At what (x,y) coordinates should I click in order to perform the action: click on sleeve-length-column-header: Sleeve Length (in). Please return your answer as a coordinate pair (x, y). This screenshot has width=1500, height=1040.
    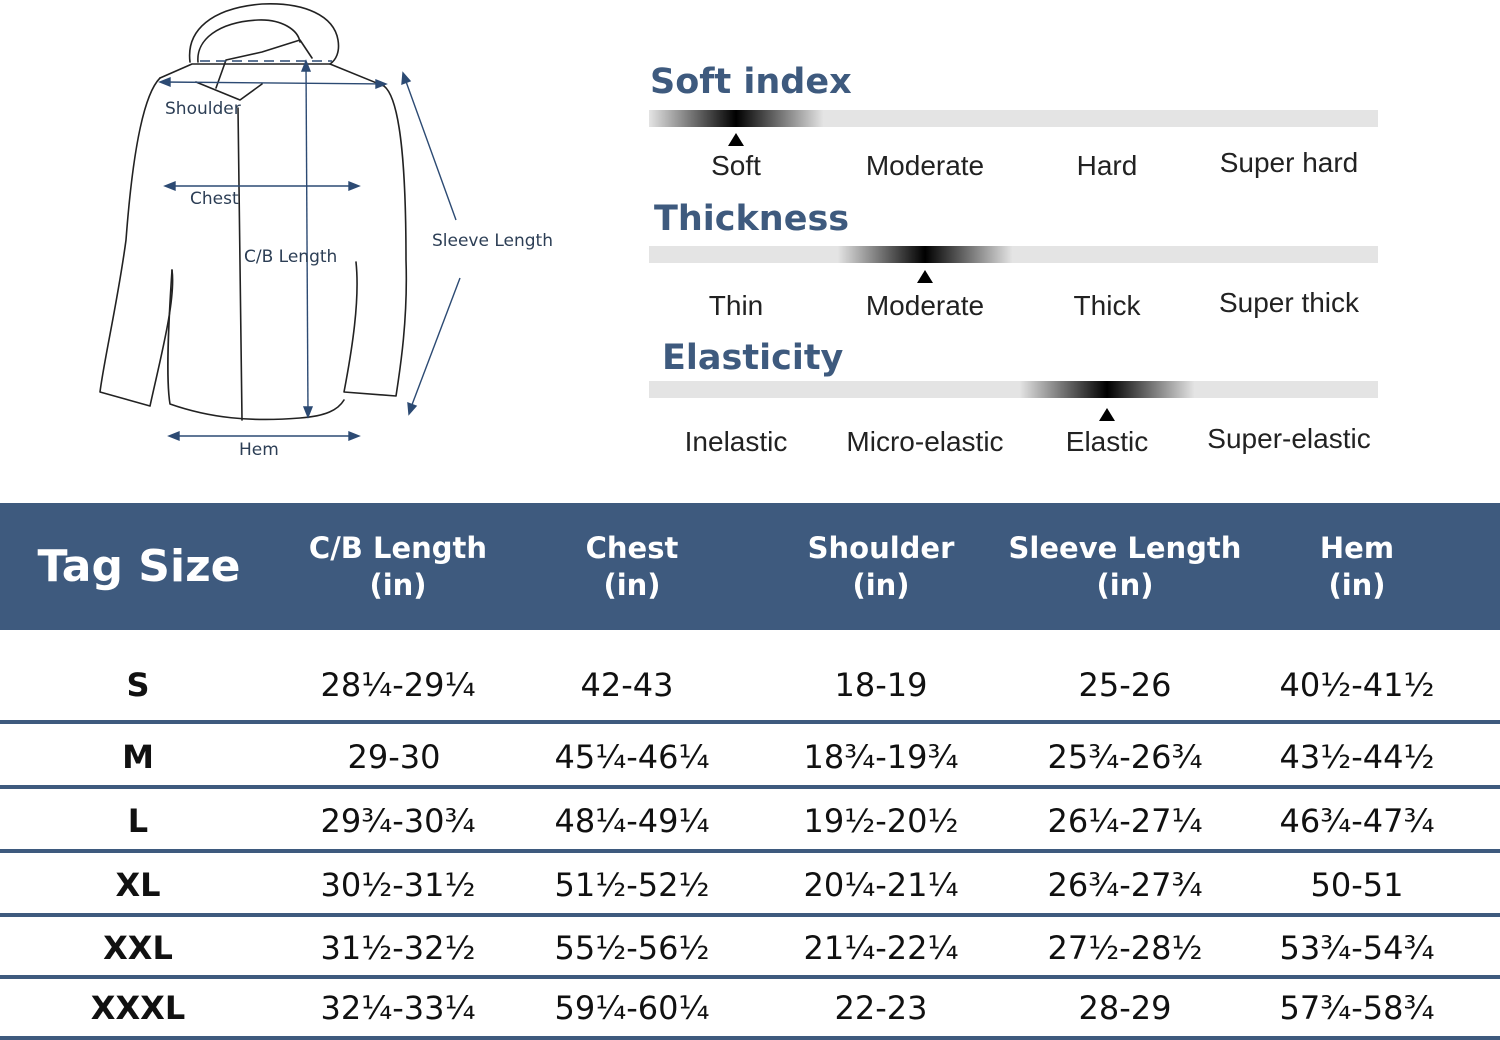
    Looking at the image, I should click on (1125, 566).